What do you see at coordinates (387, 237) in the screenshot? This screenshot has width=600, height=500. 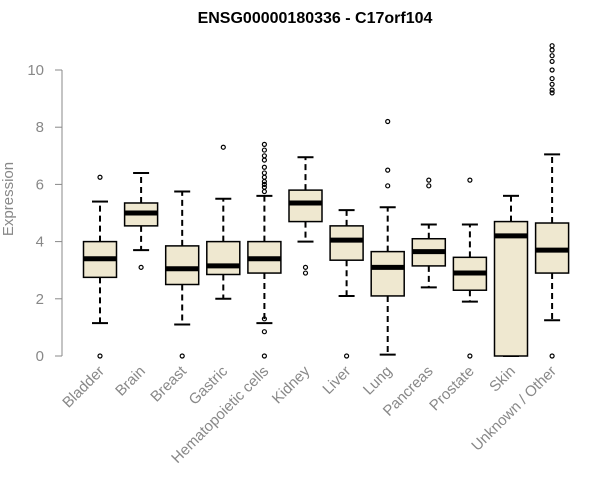 I see `box-lung` at bounding box center [387, 237].